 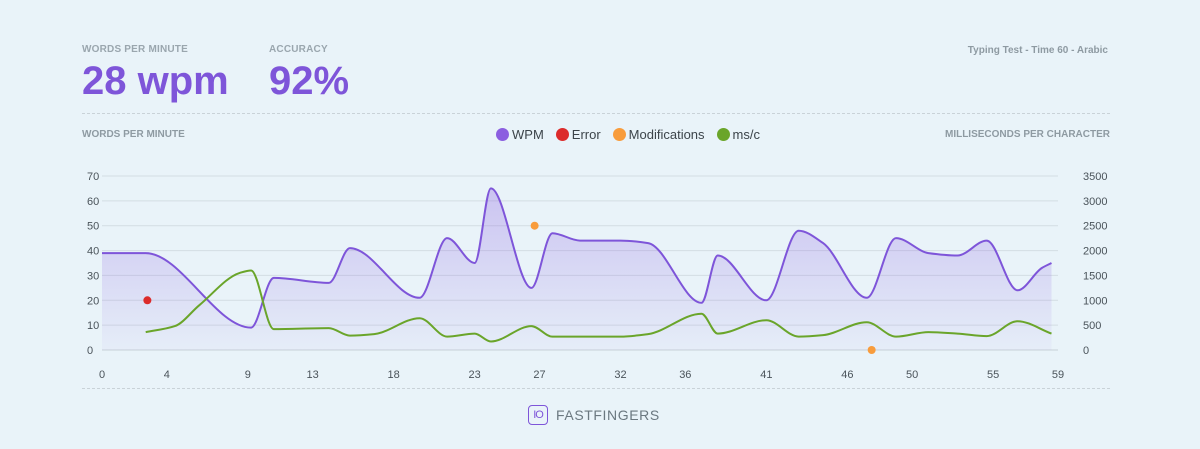 I want to click on legend-swatch-error, so click(x=562, y=134).